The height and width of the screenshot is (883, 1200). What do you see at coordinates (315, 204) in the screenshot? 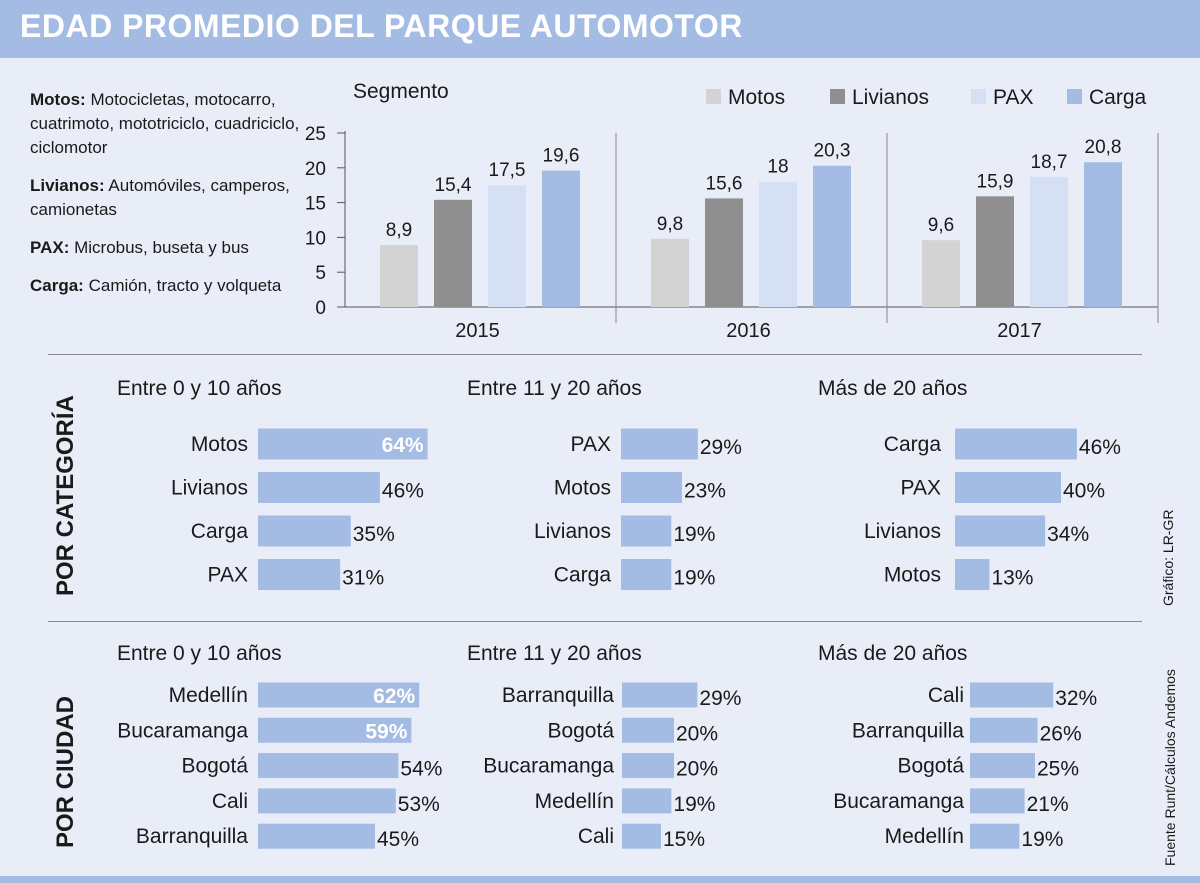
I see `y-tick-label: 15` at bounding box center [315, 204].